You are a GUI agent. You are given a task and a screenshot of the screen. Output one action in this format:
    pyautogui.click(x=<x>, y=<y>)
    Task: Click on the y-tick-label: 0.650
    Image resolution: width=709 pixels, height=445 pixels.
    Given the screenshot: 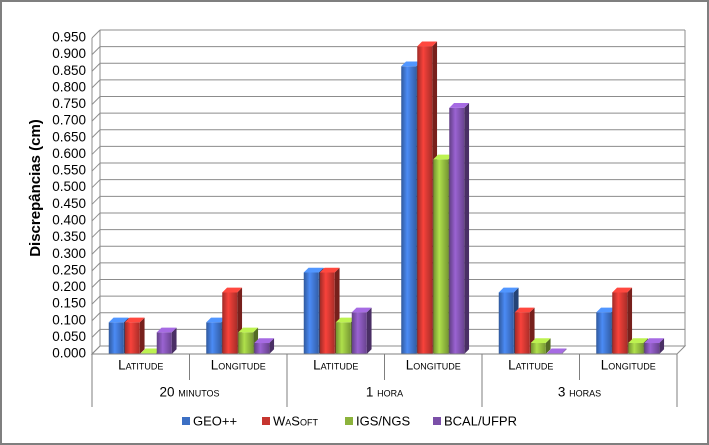 What is the action you would take?
    pyautogui.click(x=69, y=136)
    